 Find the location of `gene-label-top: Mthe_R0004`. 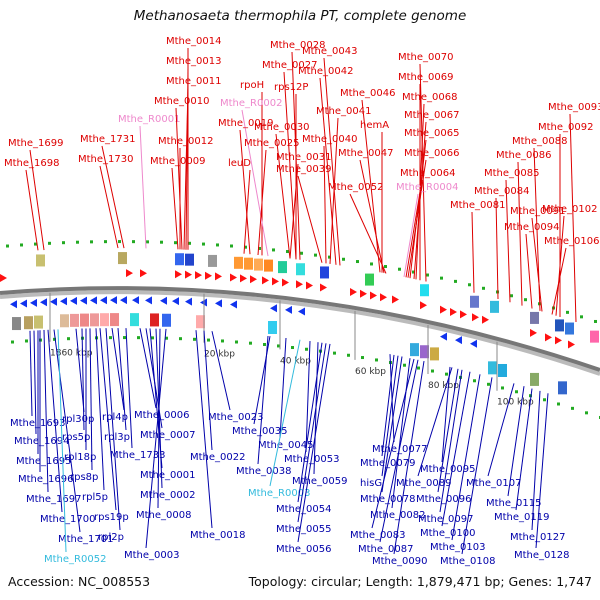

gene-label-top: Mthe_R0004 is located at coordinates (427, 187).